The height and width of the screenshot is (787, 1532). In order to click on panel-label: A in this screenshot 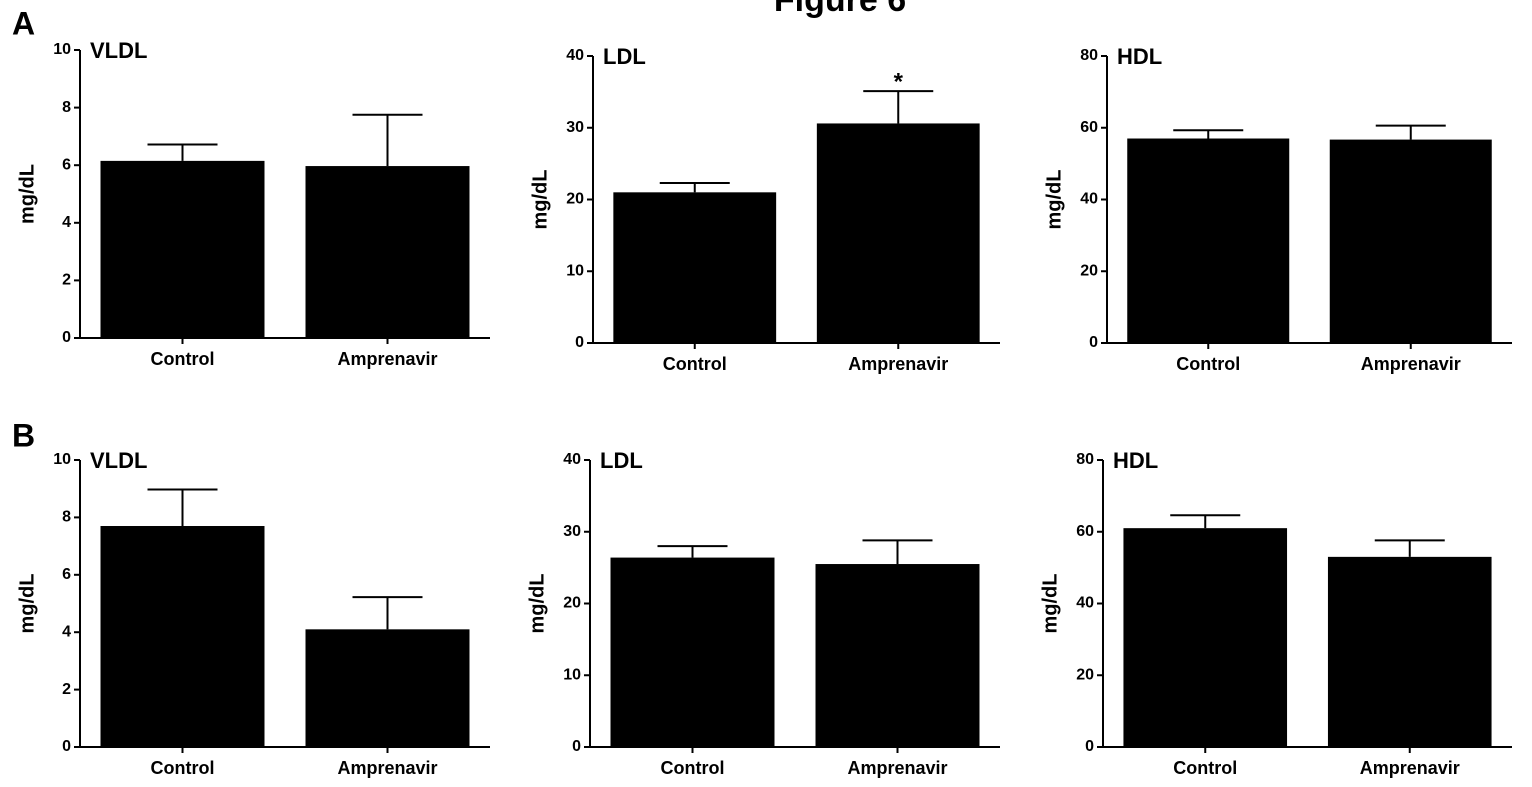, I will do `click(23, 23)`.